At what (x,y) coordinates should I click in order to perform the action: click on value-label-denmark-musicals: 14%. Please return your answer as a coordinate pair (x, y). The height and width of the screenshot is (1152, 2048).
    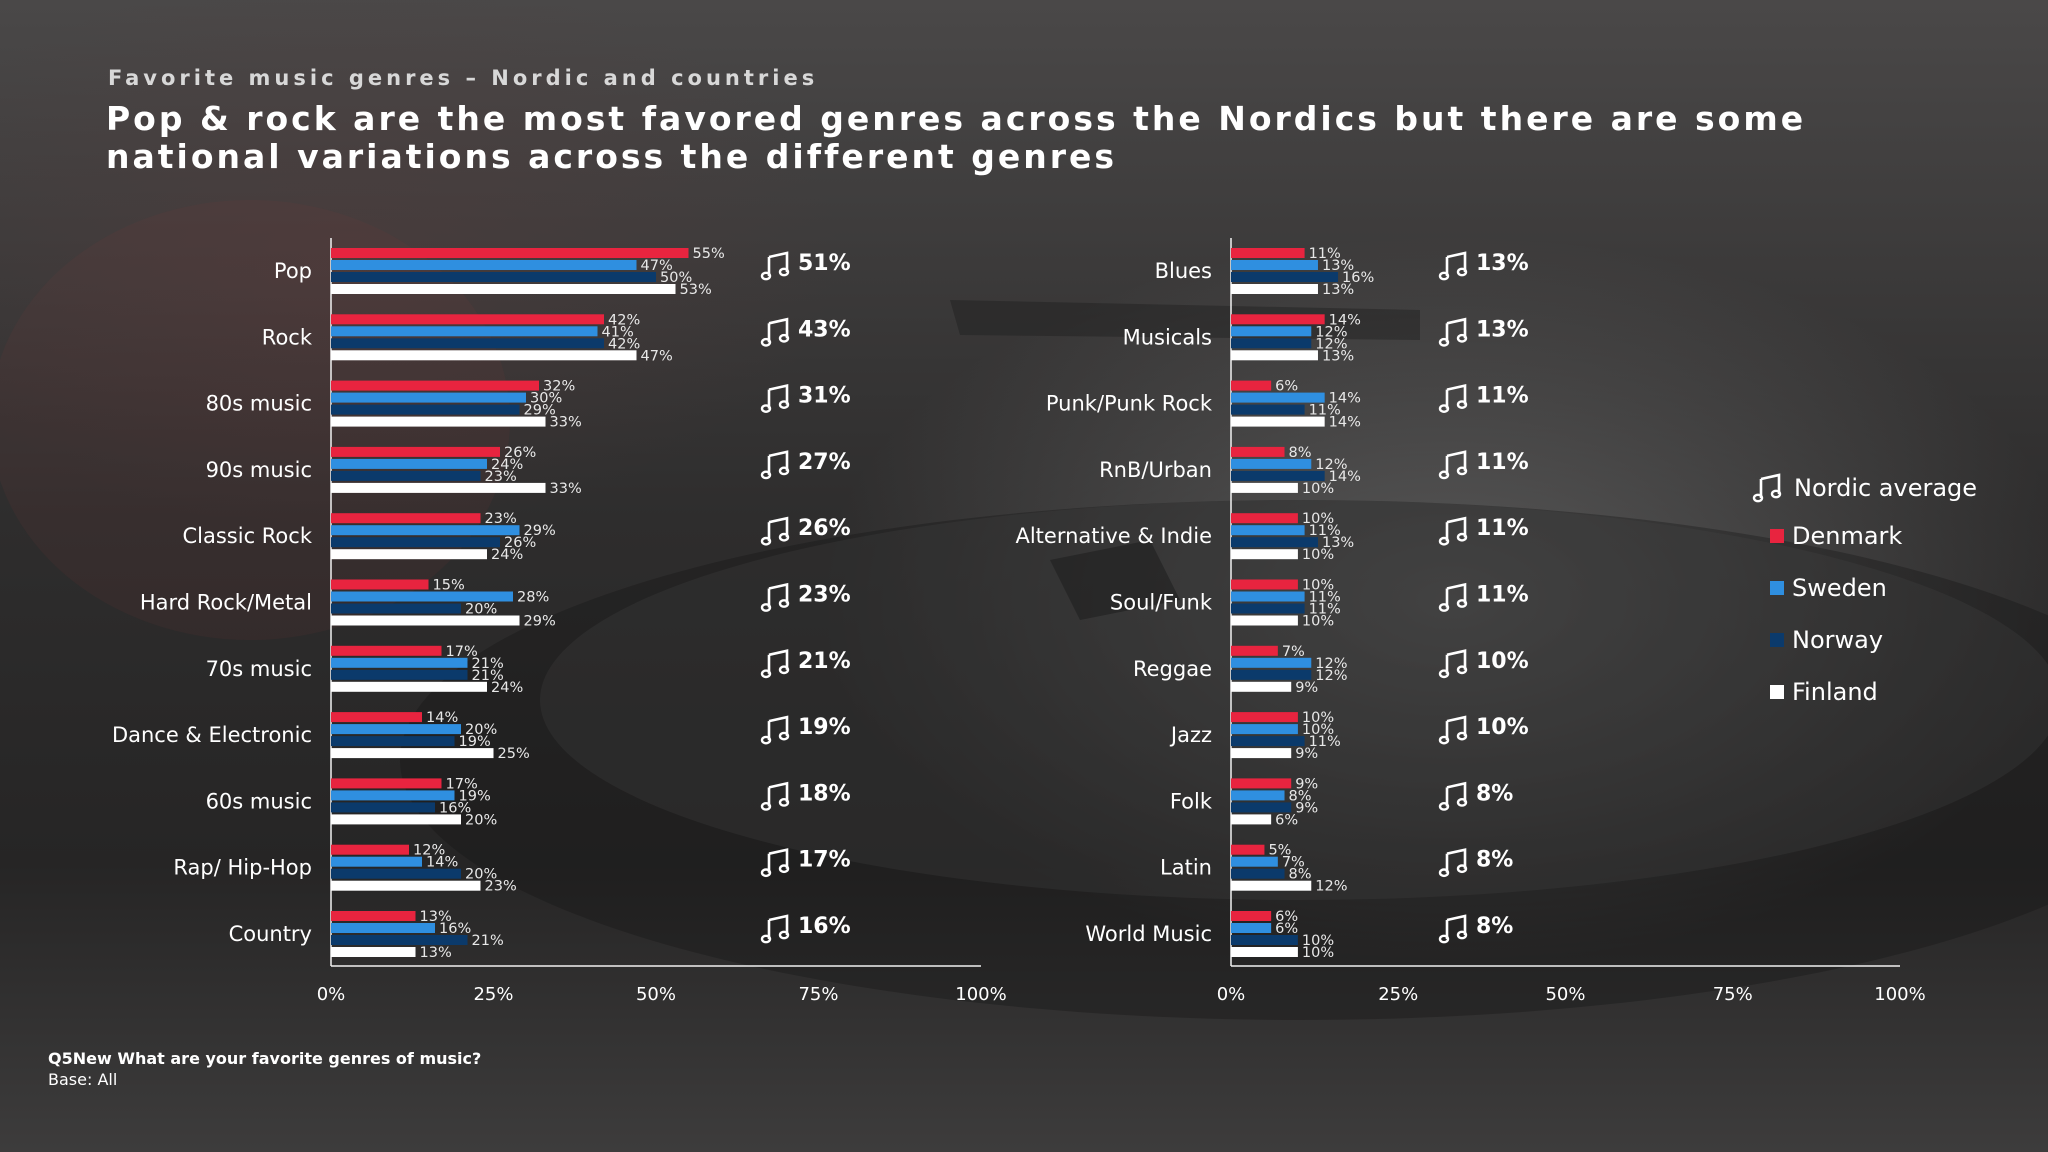
    Looking at the image, I should click on (1345, 320).